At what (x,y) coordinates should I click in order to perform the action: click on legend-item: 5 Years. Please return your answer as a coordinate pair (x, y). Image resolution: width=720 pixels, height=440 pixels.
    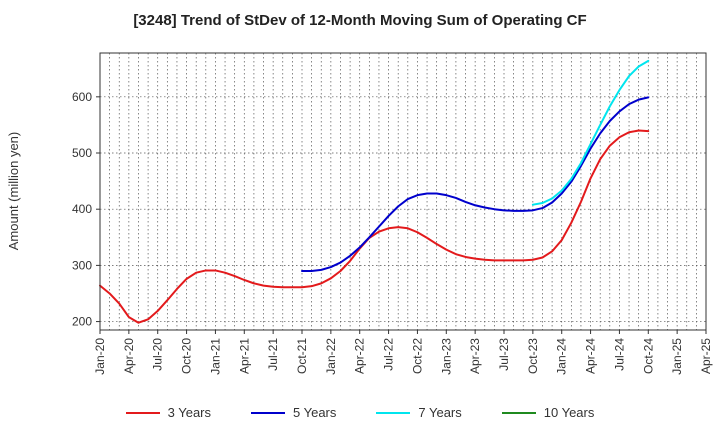
    Looking at the image, I should click on (293, 412).